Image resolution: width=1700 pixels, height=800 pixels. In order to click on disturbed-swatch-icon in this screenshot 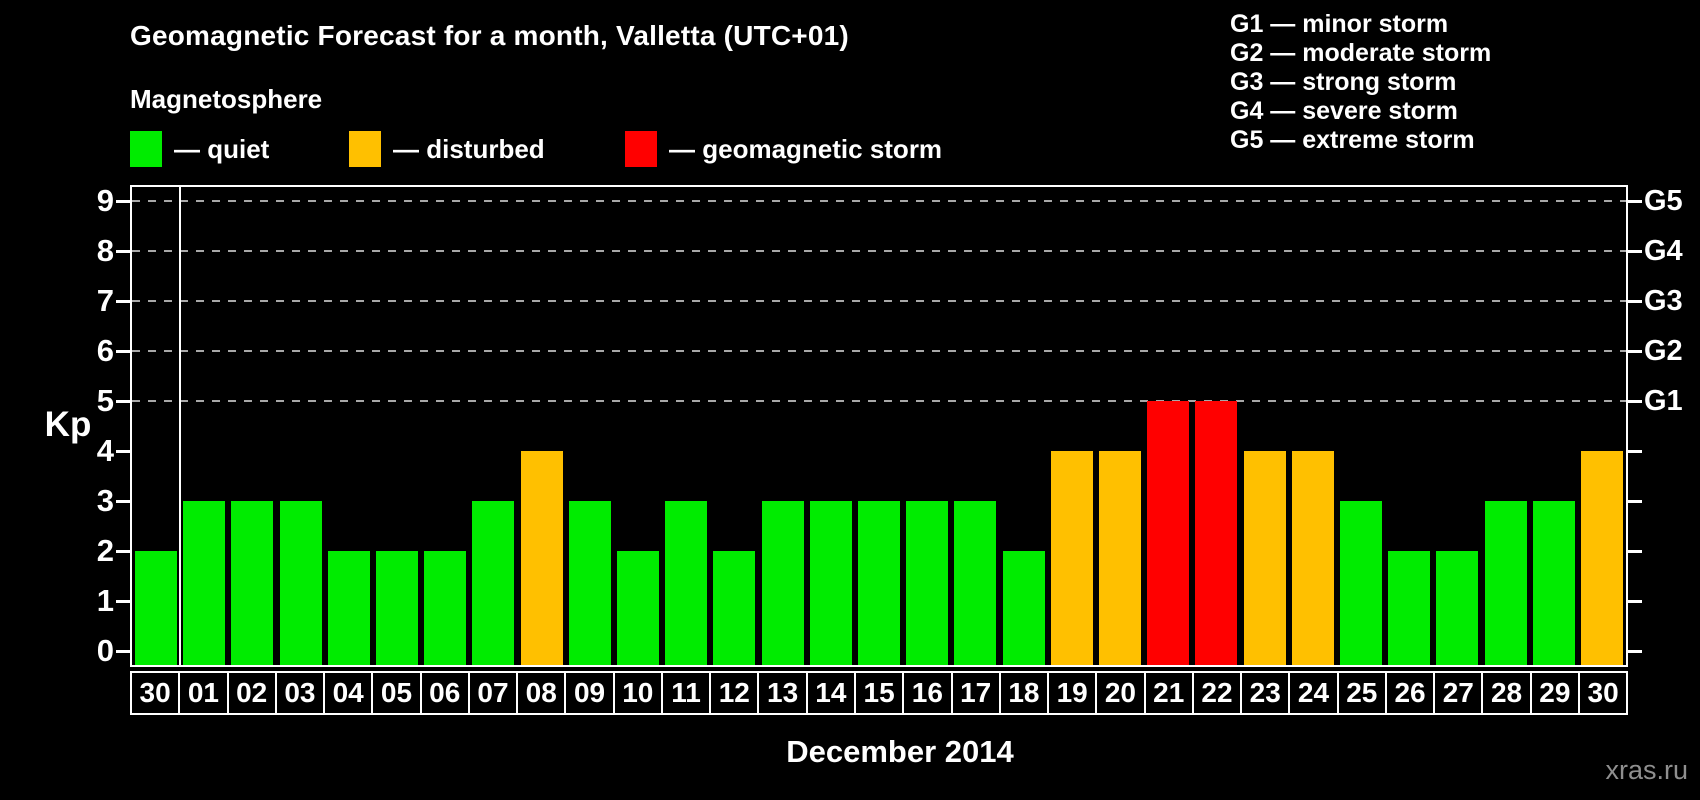, I will do `click(365, 149)`.